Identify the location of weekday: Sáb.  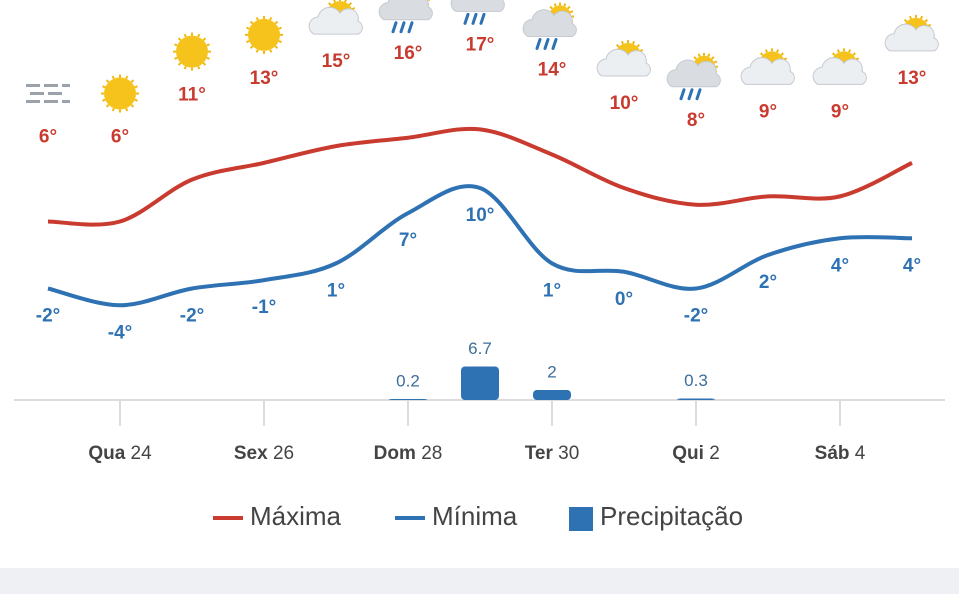
(832, 453).